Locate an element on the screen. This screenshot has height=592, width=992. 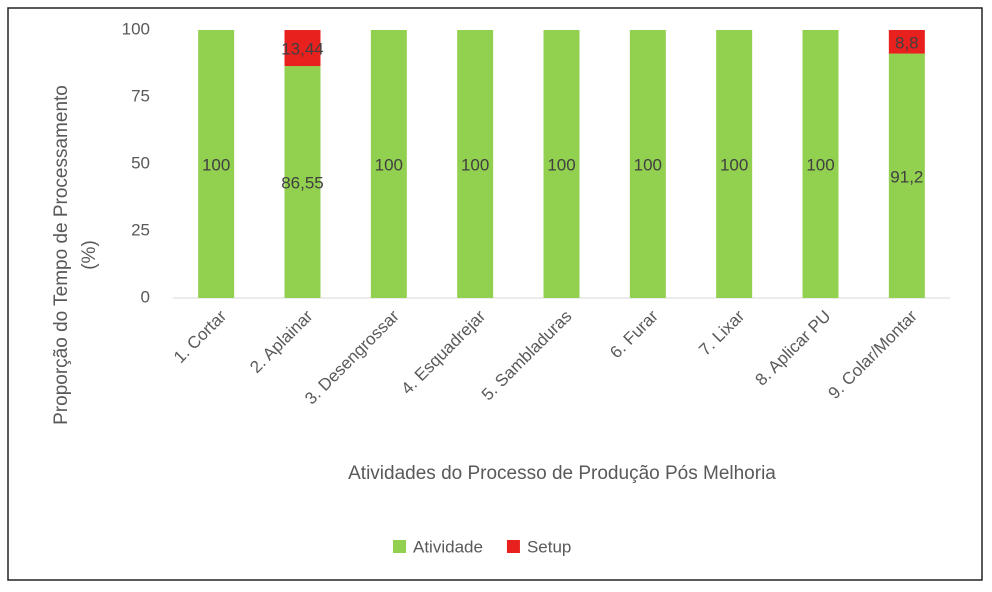
y-axis-title: (%) is located at coordinates (89, 255).